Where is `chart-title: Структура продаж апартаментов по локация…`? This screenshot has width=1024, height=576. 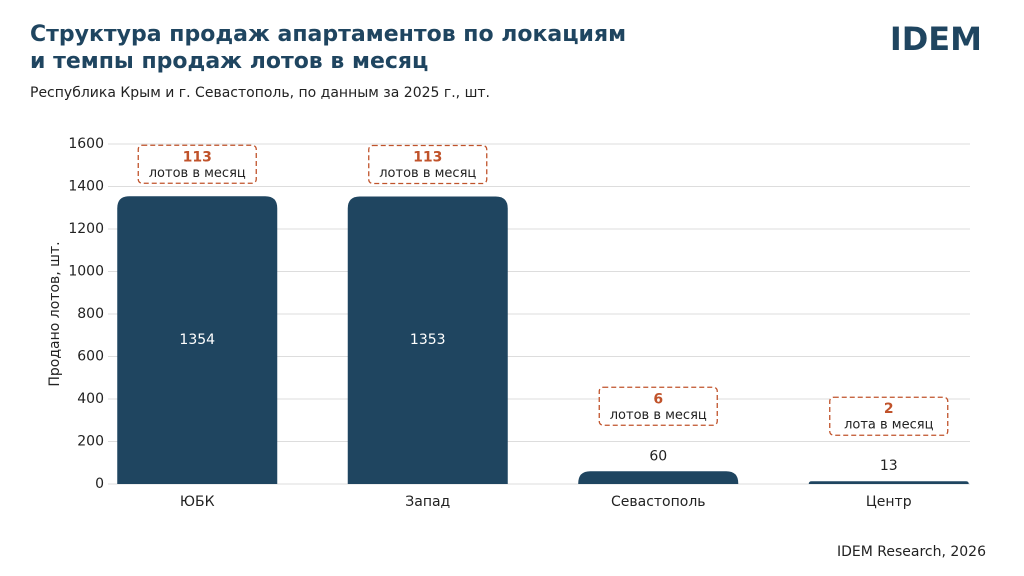
chart-title: Структура продаж апартаментов по локация… is located at coordinates (328, 34).